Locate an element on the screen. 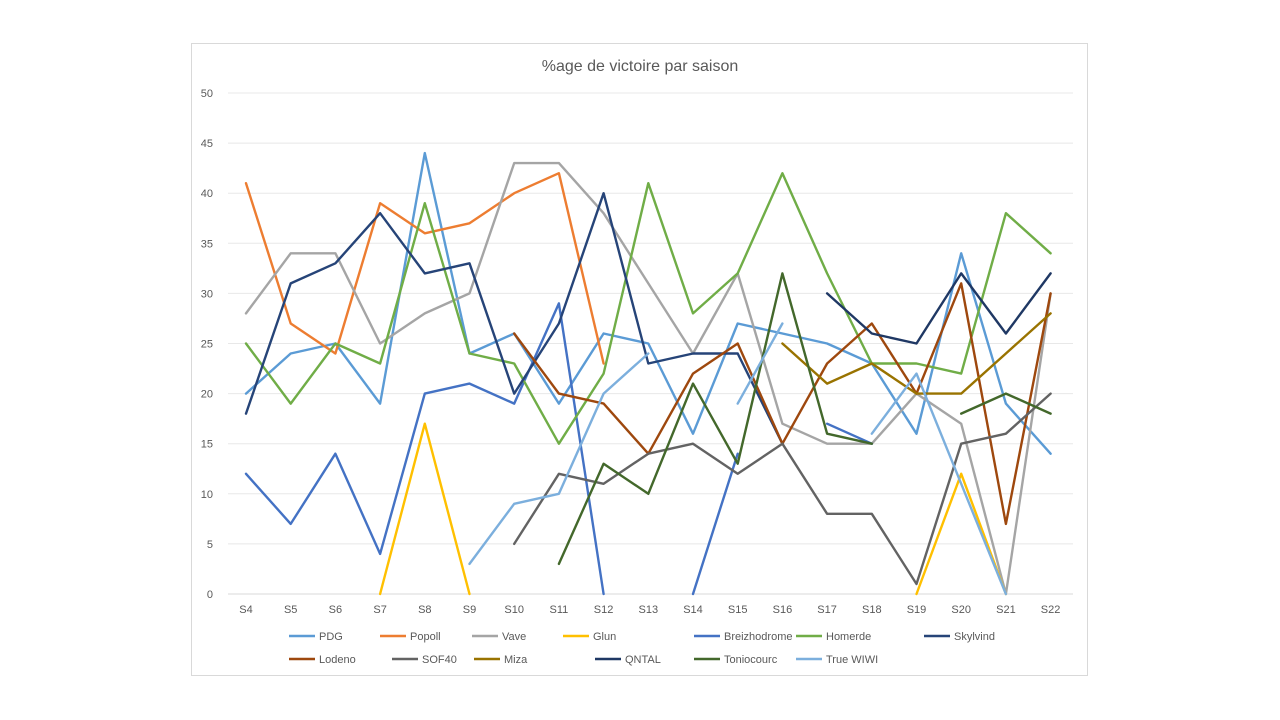  legend-item: True WIWI is located at coordinates (837, 660).